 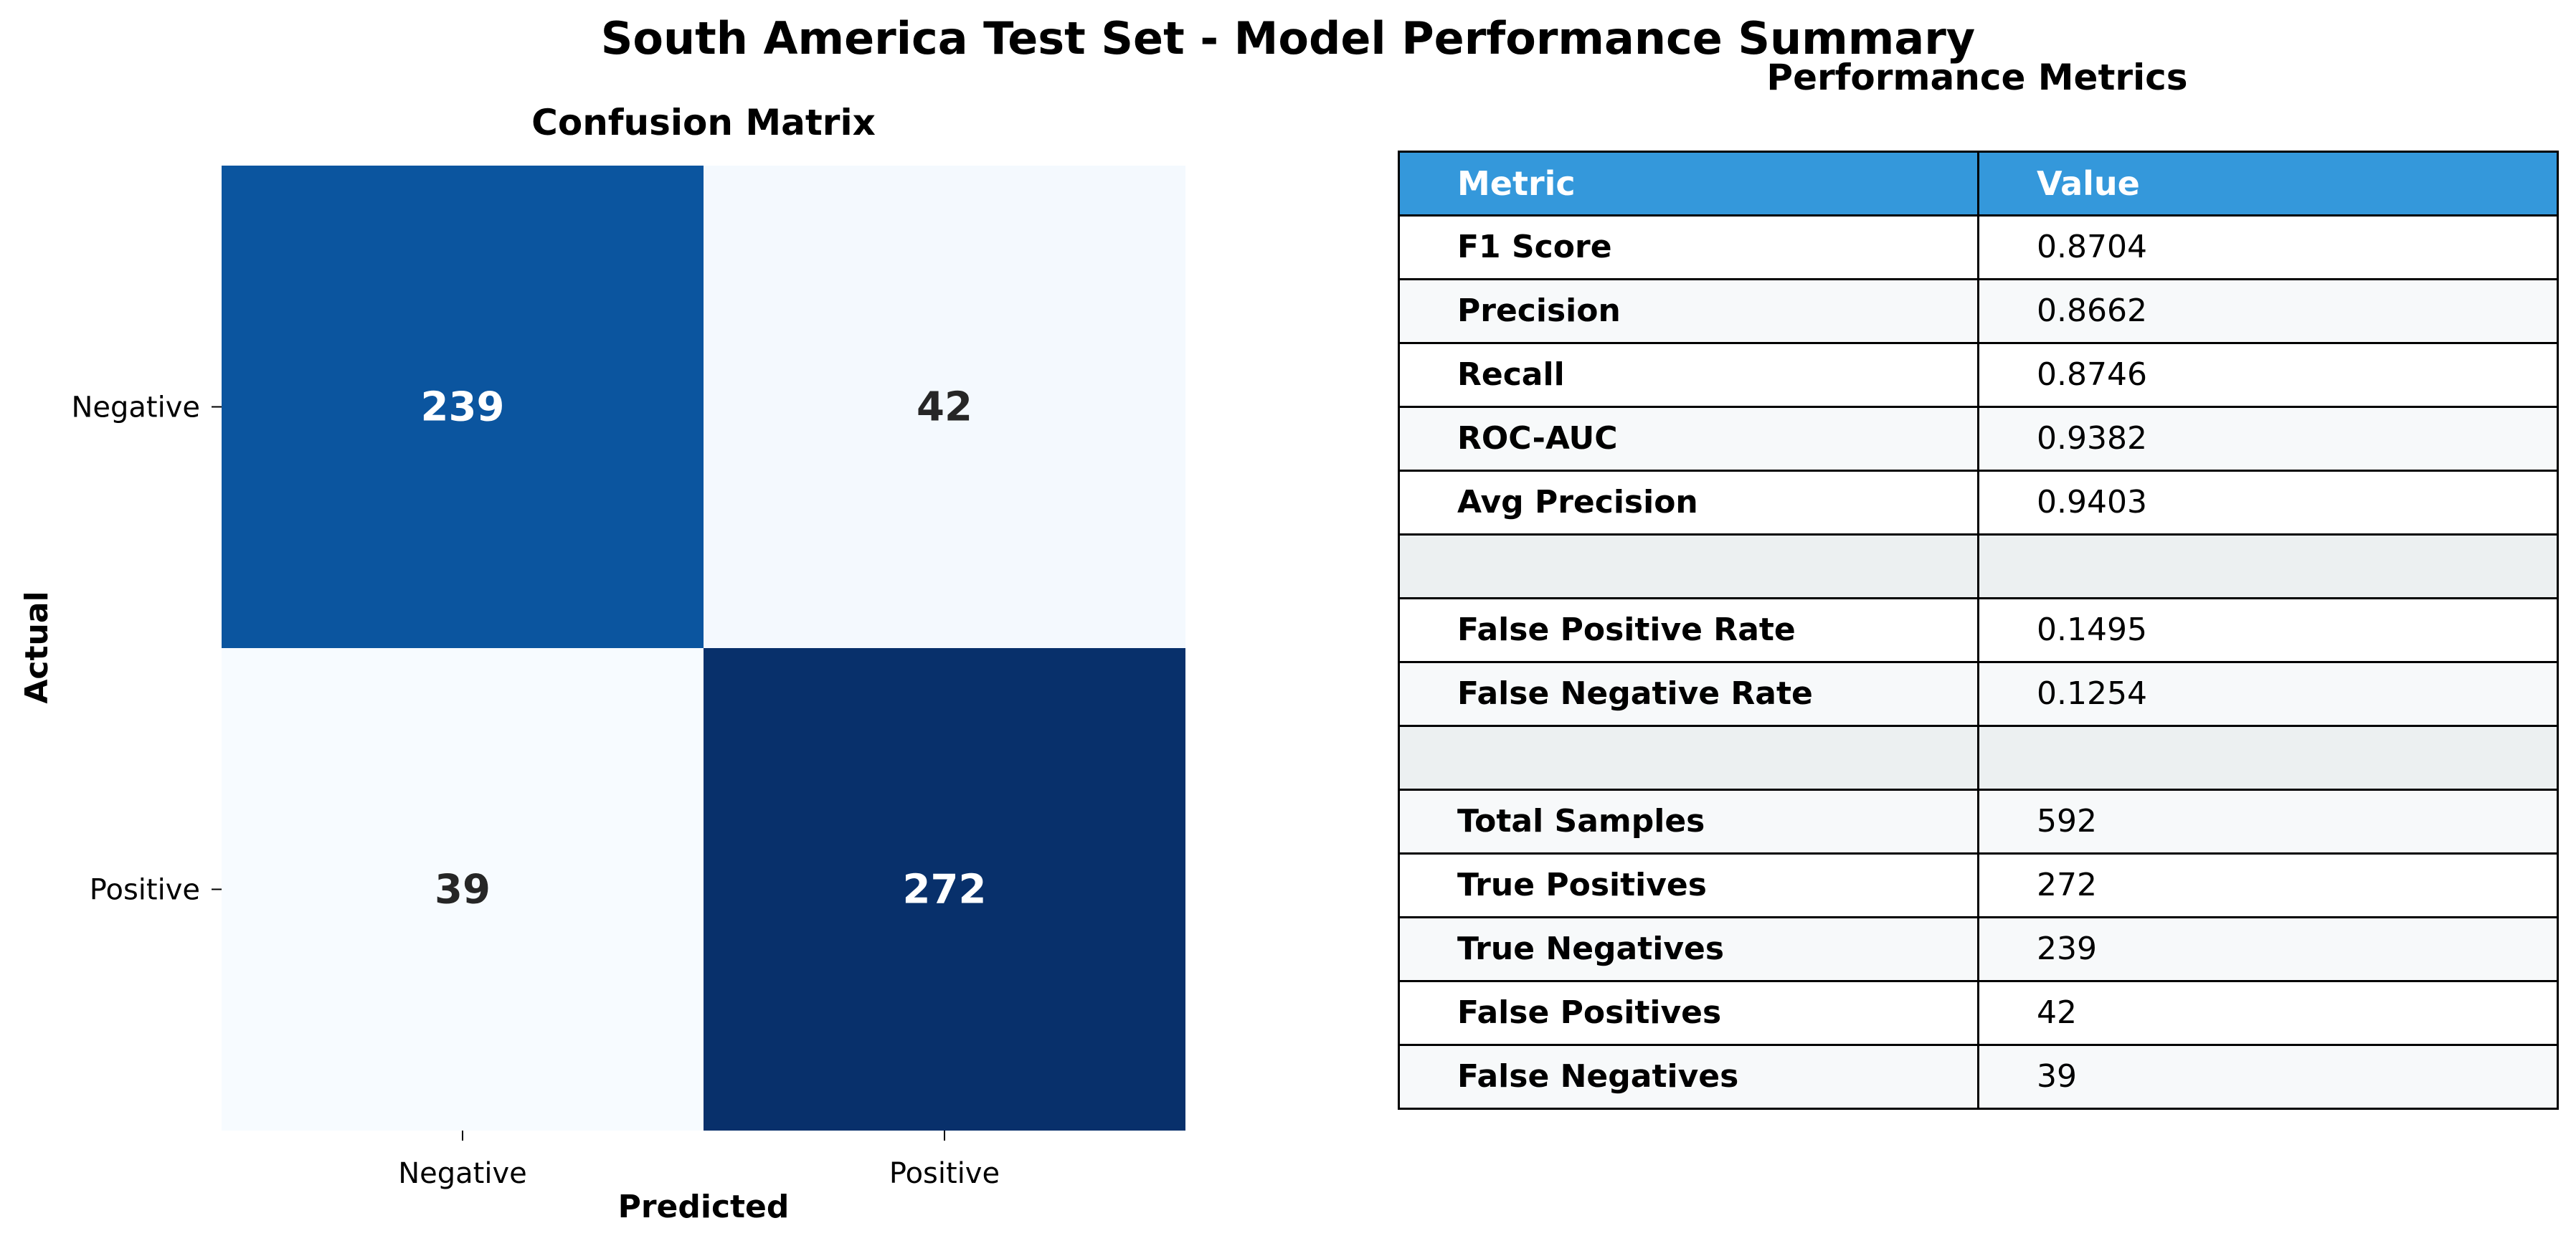 What do you see at coordinates (2268, 630) in the screenshot?
I see `metric-value-cell: 0.1495` at bounding box center [2268, 630].